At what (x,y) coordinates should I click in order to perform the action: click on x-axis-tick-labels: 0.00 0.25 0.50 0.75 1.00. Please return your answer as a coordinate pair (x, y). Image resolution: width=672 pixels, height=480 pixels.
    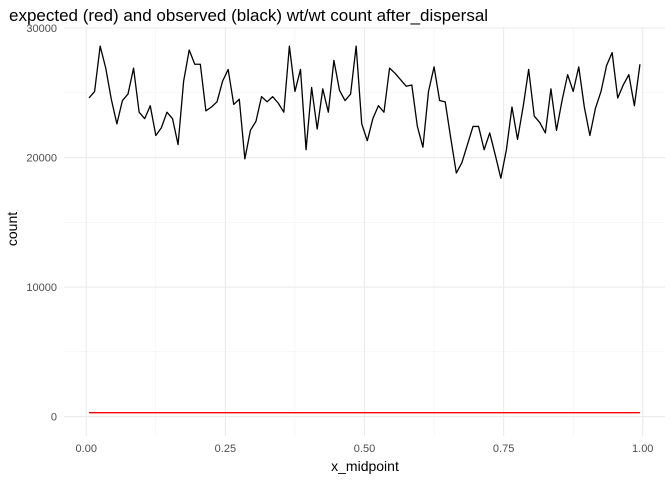
    Looking at the image, I should click on (365, 449).